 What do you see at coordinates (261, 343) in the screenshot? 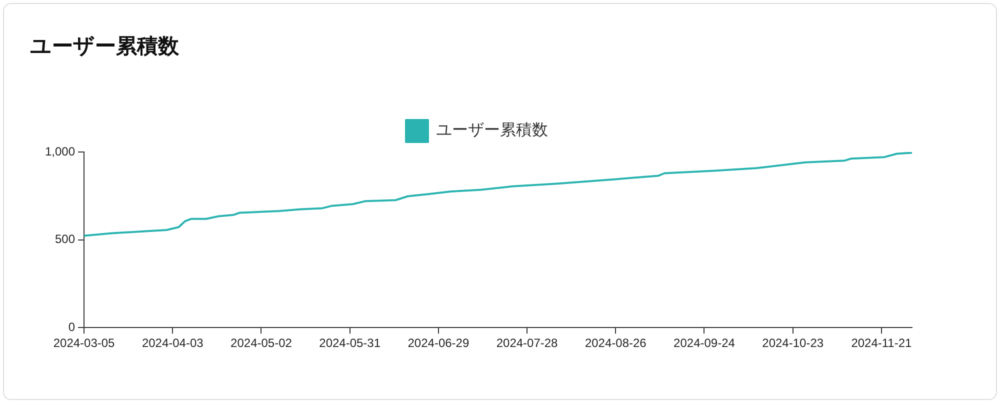
I see `x-tick-label: 2024-05-02` at bounding box center [261, 343].